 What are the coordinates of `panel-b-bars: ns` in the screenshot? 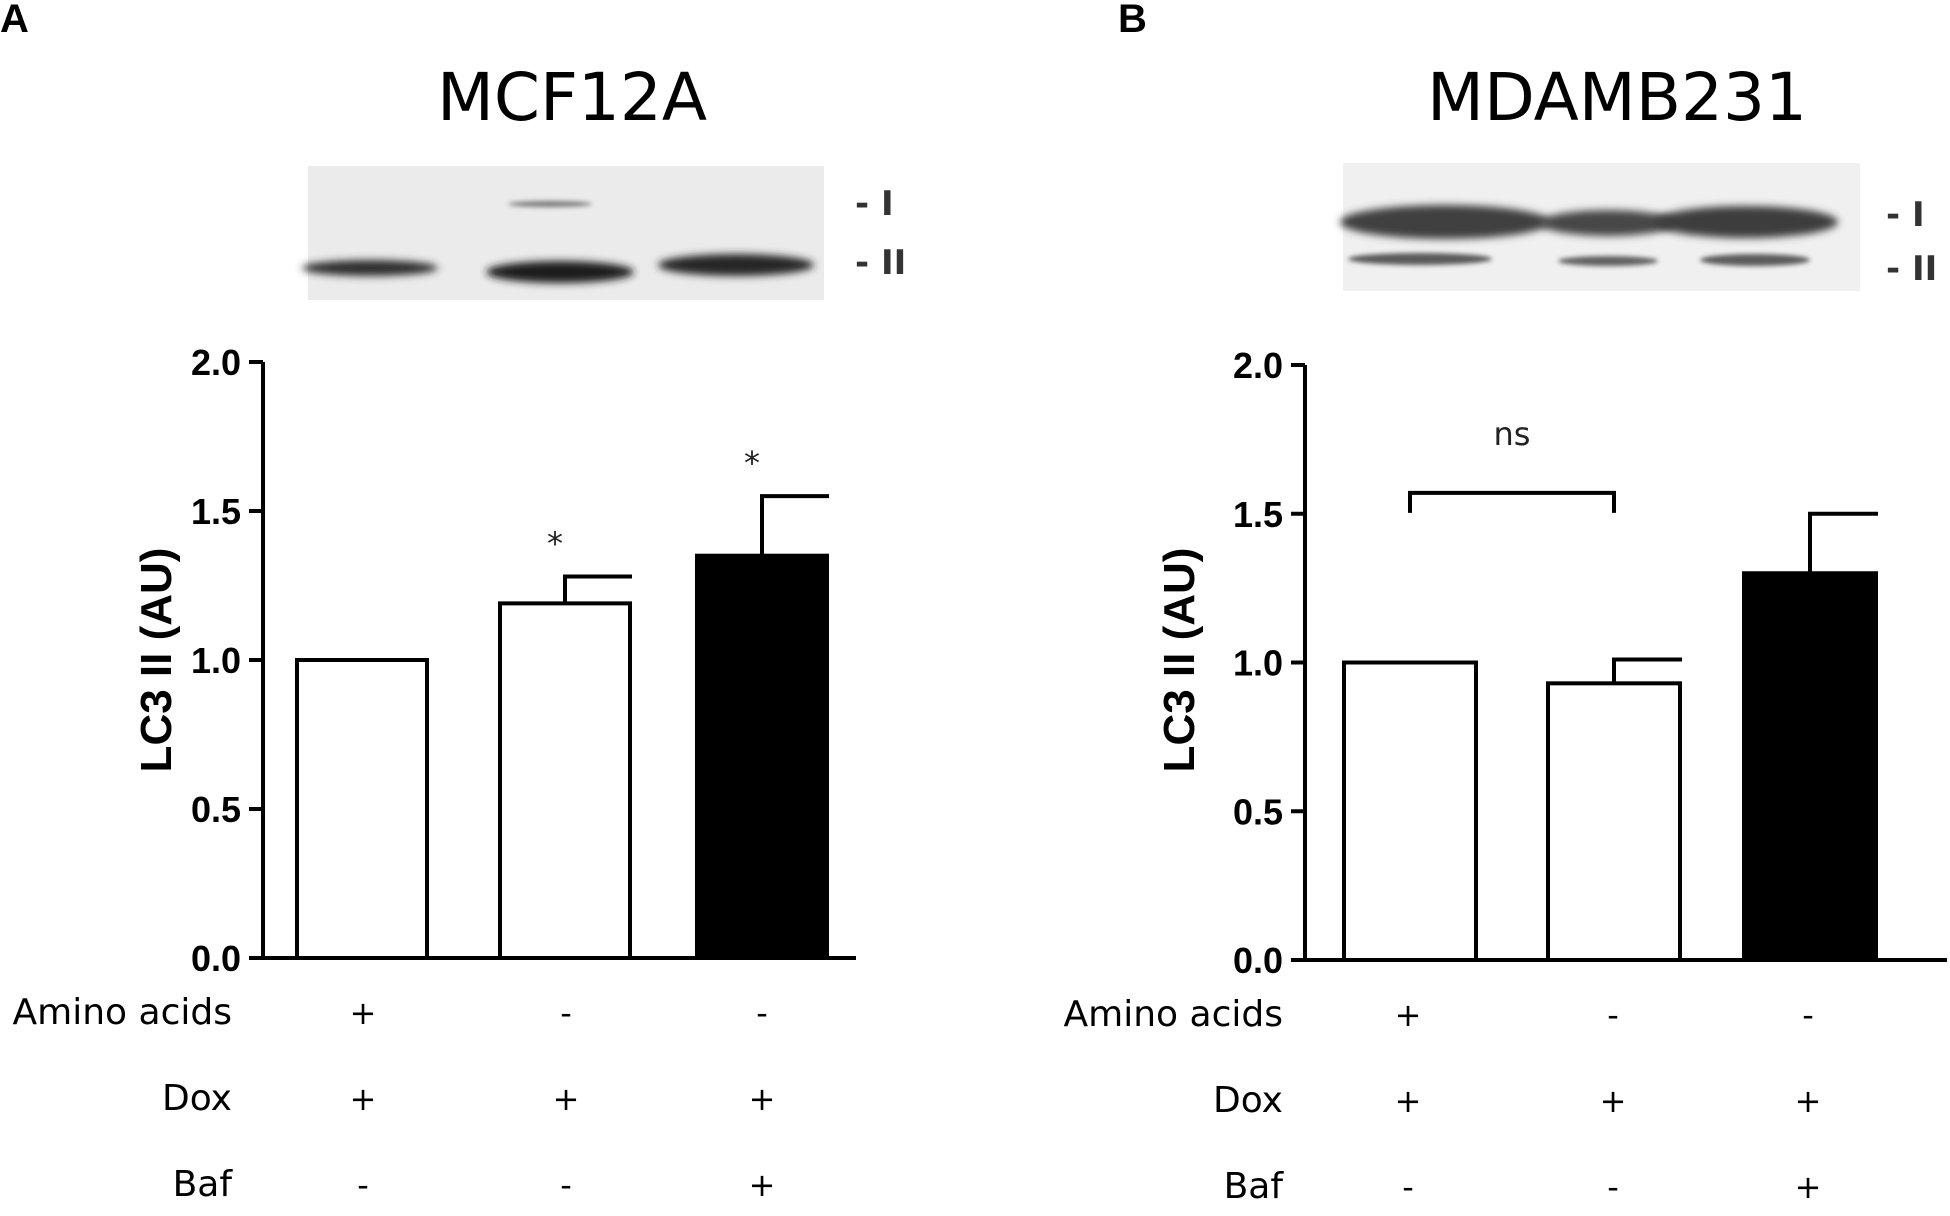 It's located at (1610, 688).